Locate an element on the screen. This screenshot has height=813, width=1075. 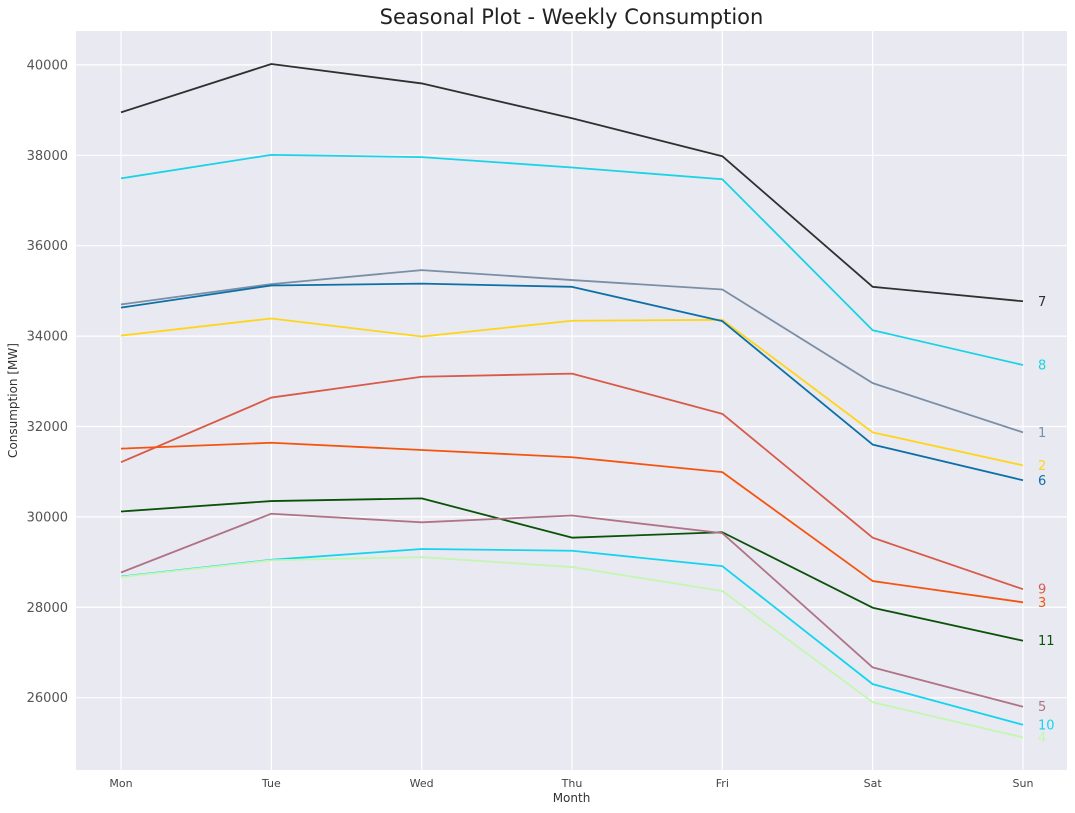
y-tick-label: 34000 is located at coordinates (47, 337).